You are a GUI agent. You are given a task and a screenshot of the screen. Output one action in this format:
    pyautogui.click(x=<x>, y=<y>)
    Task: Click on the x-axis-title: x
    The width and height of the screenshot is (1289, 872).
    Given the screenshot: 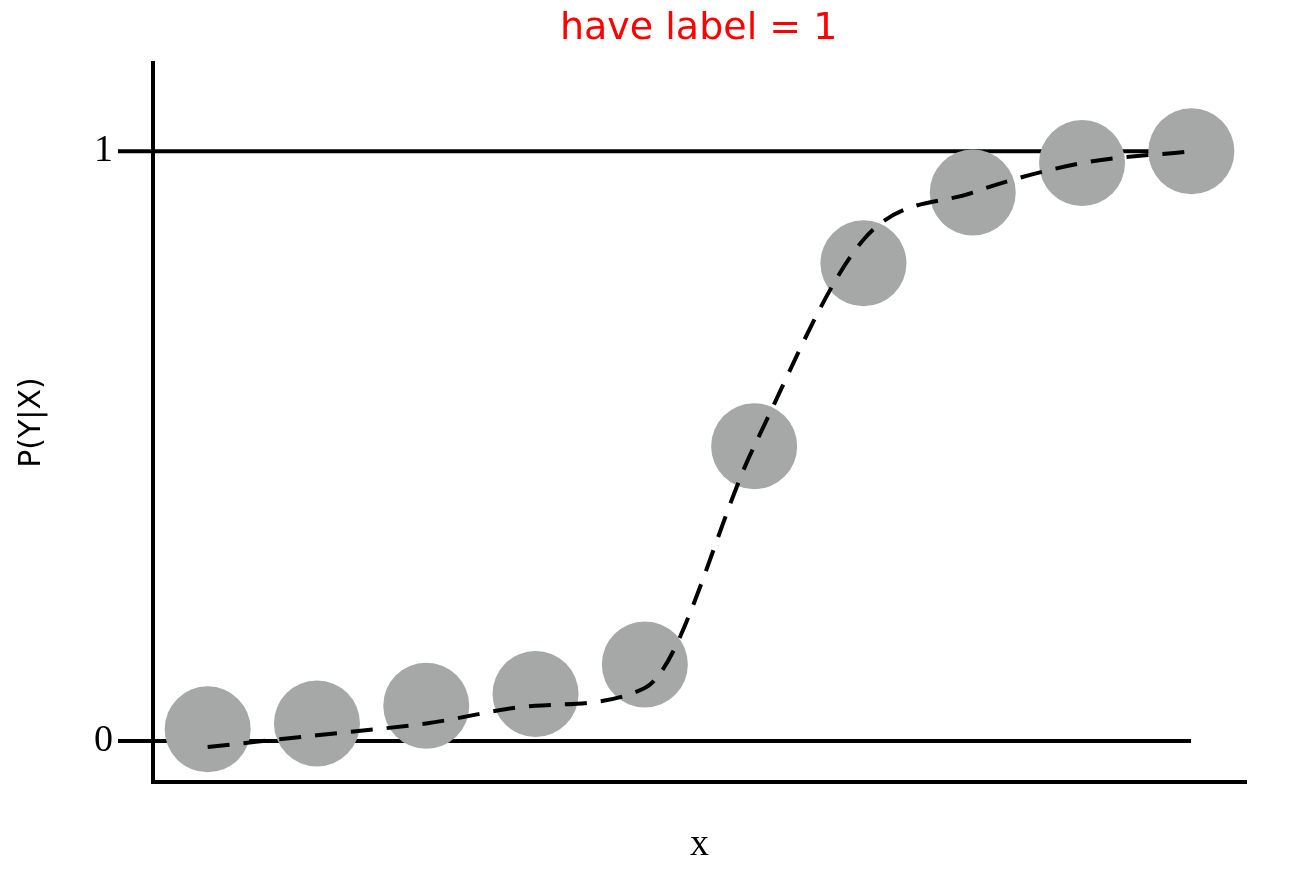 What is the action you would take?
    pyautogui.click(x=699, y=842)
    